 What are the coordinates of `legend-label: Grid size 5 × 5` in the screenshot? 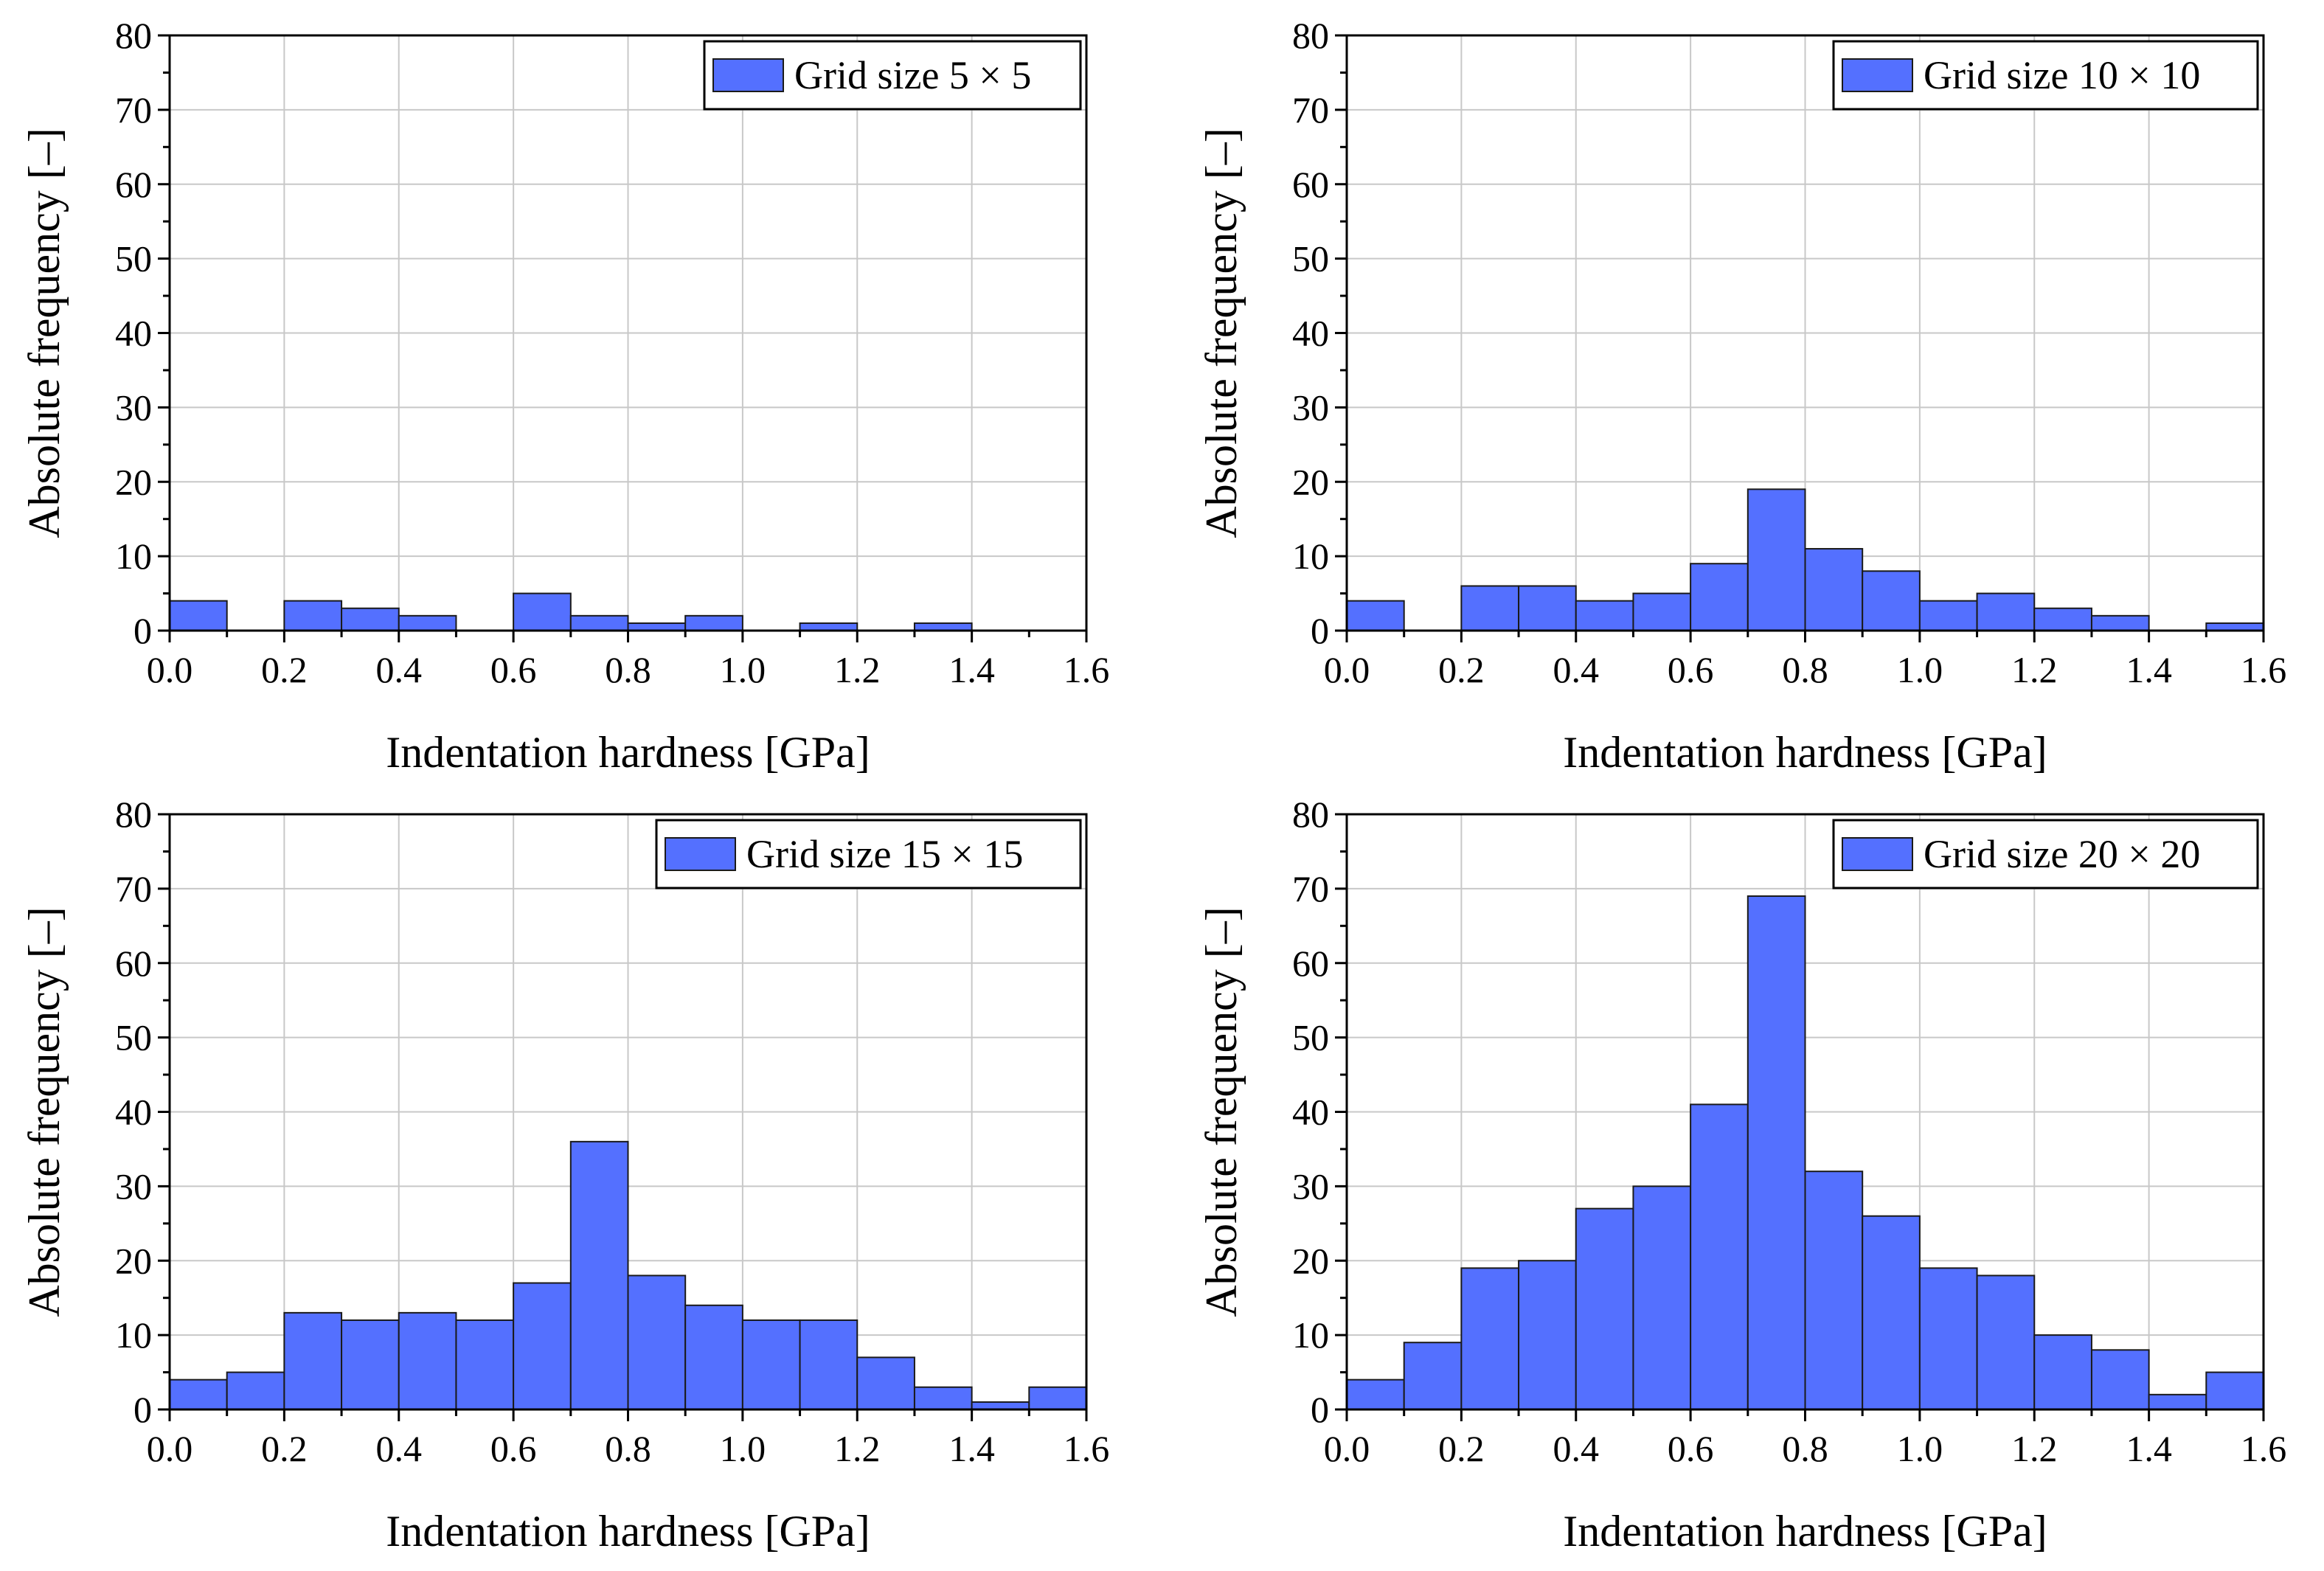 It's located at (913, 75).